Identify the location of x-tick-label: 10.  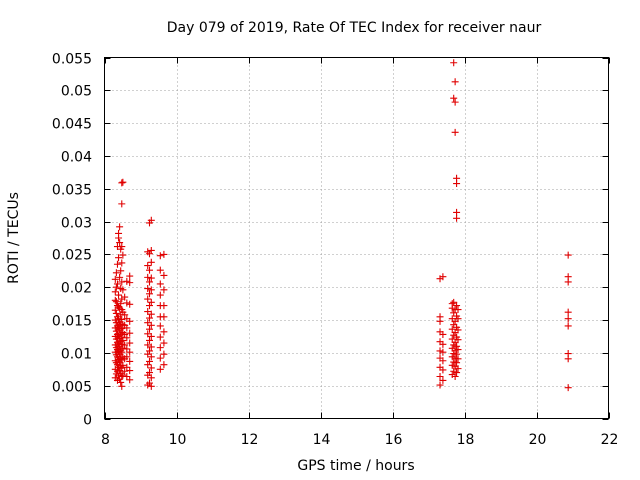
(178, 440).